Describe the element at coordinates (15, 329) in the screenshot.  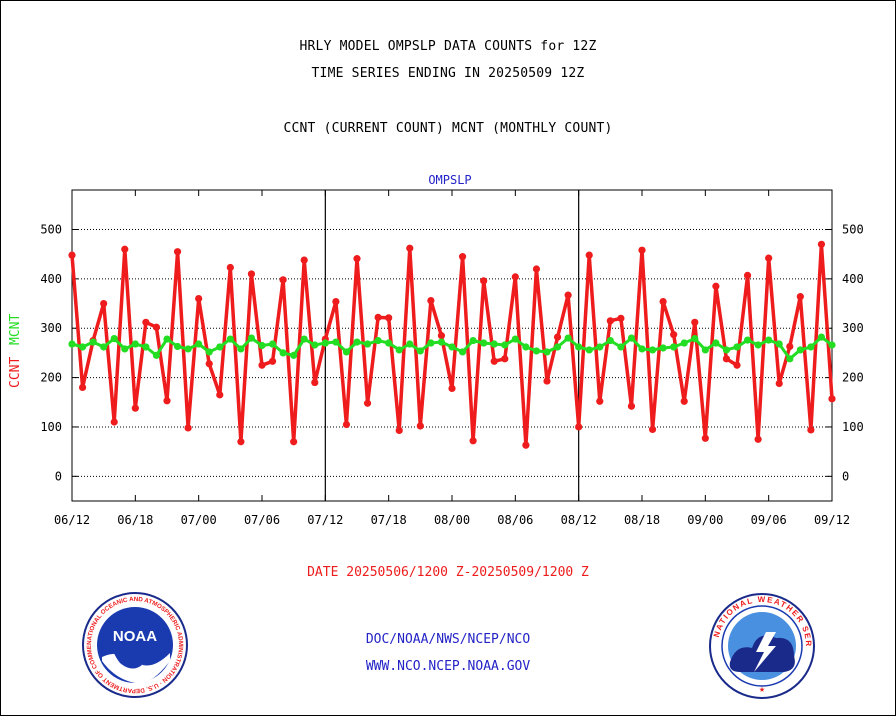
I see `y-axis-label-mcnt: MCNT` at that location.